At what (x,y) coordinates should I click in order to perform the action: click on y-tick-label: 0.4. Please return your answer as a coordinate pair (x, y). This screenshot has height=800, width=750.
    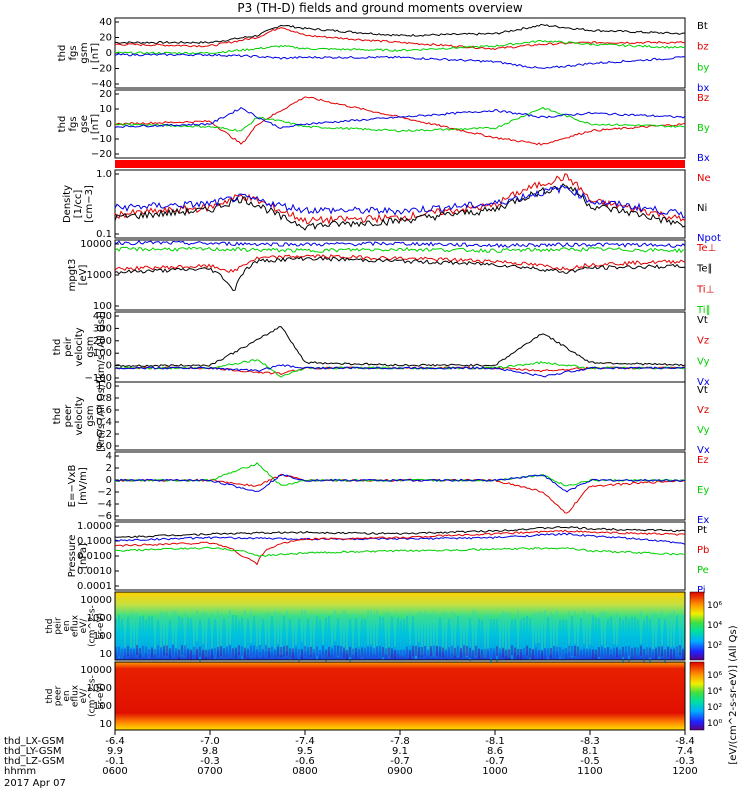
    Looking at the image, I should click on (104, 422).